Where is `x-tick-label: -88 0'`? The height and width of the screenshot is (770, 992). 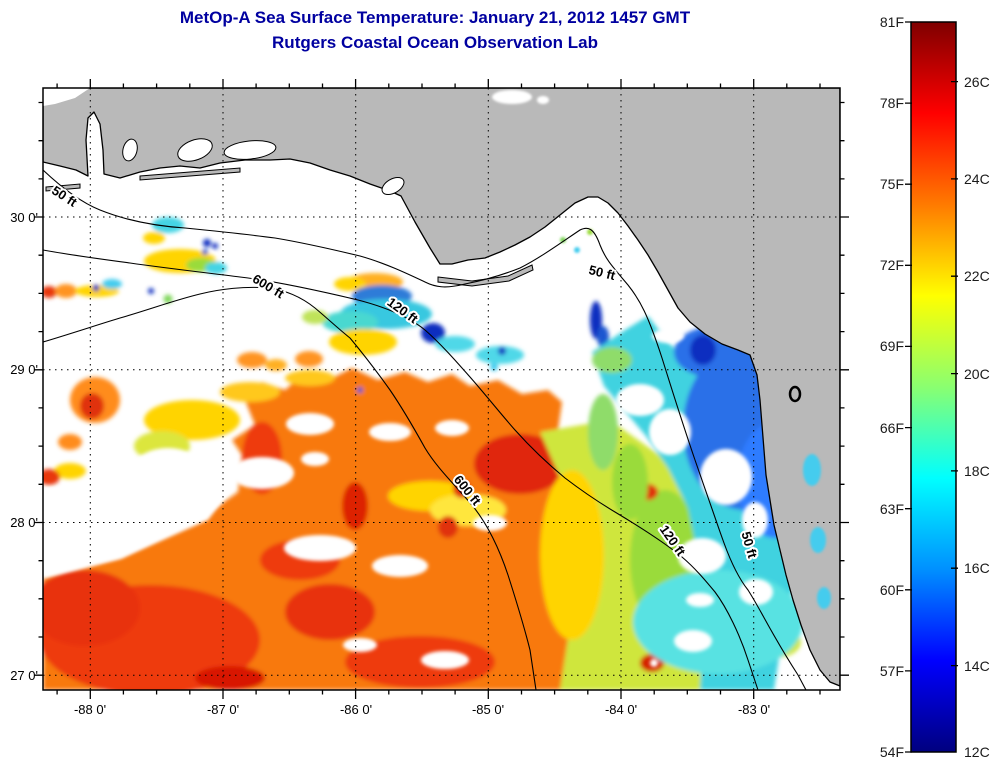
x-tick-label: -88 0' is located at coordinates (90, 709).